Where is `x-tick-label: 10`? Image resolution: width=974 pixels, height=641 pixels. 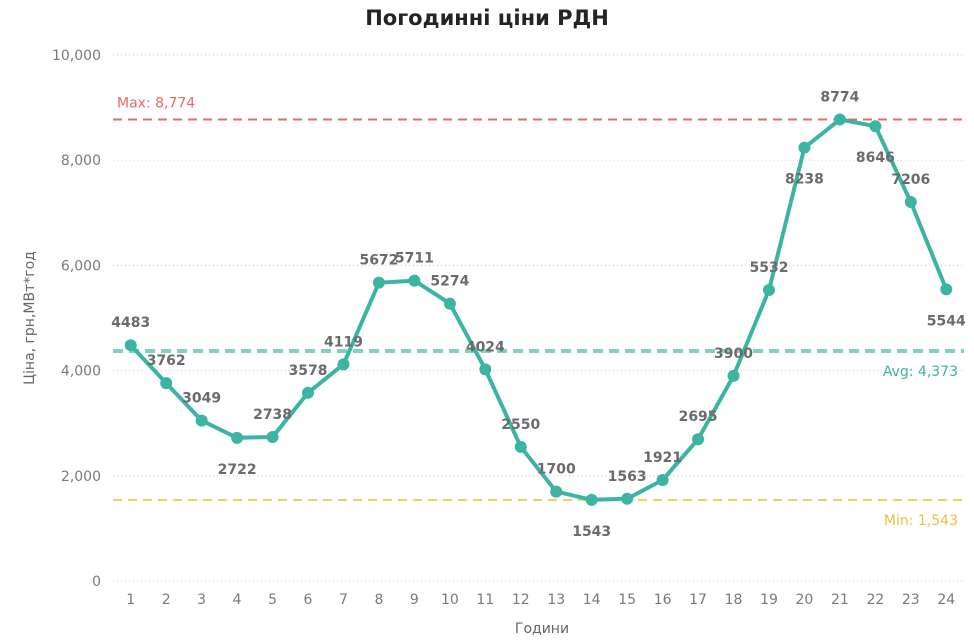 x-tick-label: 10 is located at coordinates (450, 600).